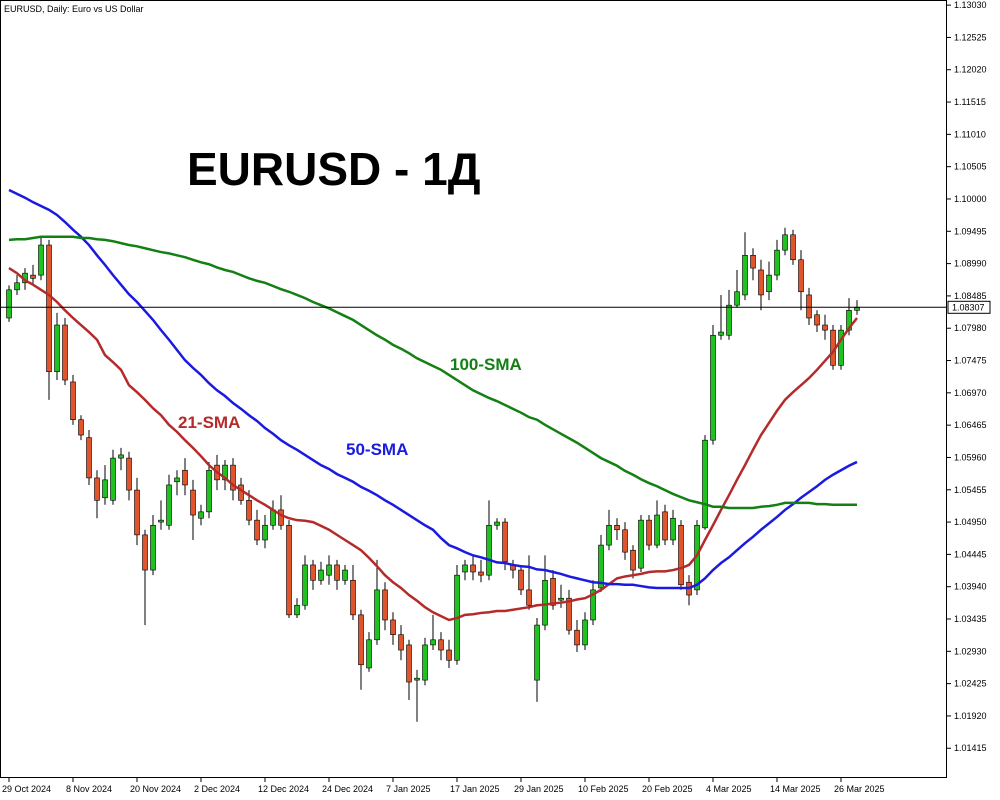 Image resolution: width=1000 pixels, height=800 pixels. I want to click on x-tick-label: 20 Feb 2025, so click(667, 789).